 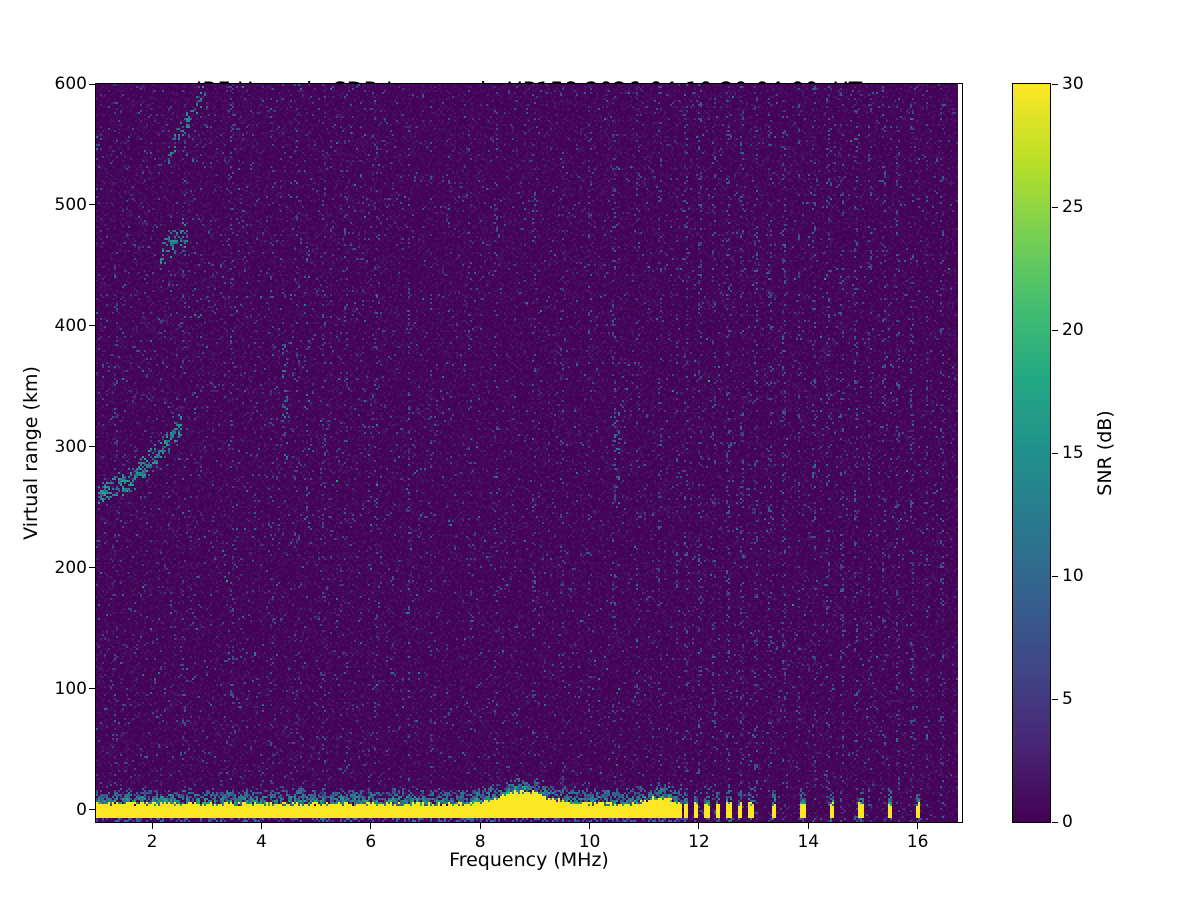 What do you see at coordinates (70, 446) in the screenshot?
I see `y-tick-label: 300` at bounding box center [70, 446].